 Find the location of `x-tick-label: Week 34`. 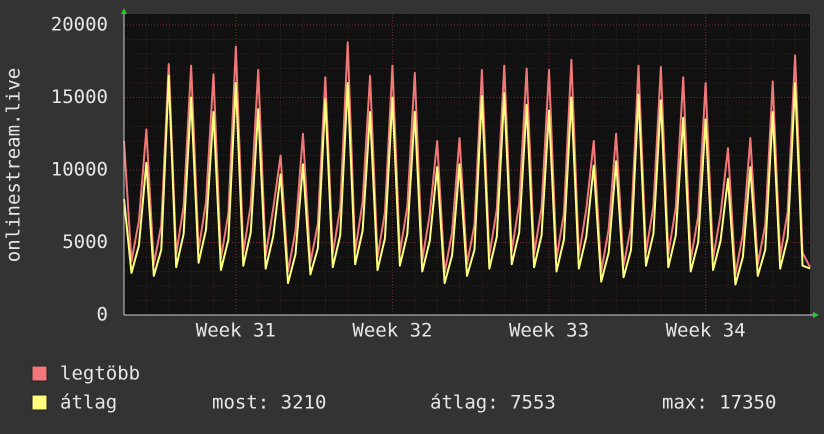

x-tick-label: Week 34 is located at coordinates (706, 331).